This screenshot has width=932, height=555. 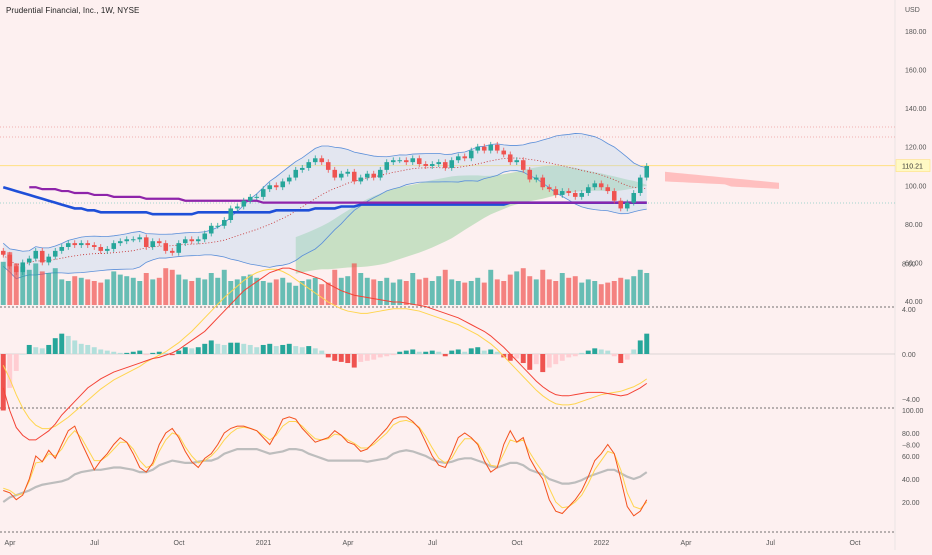 I want to click on cloud-bearish-forecast, so click(x=722, y=180).